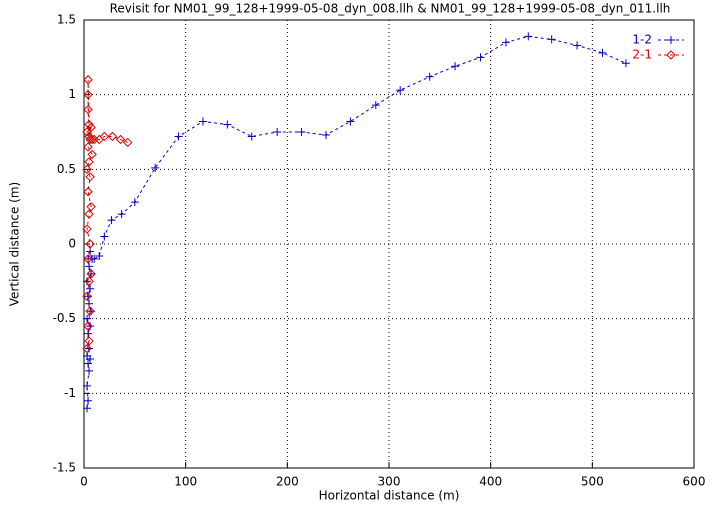 The image size is (721, 505). What do you see at coordinates (642, 55) in the screenshot?
I see `legend-label: 2-1` at bounding box center [642, 55].